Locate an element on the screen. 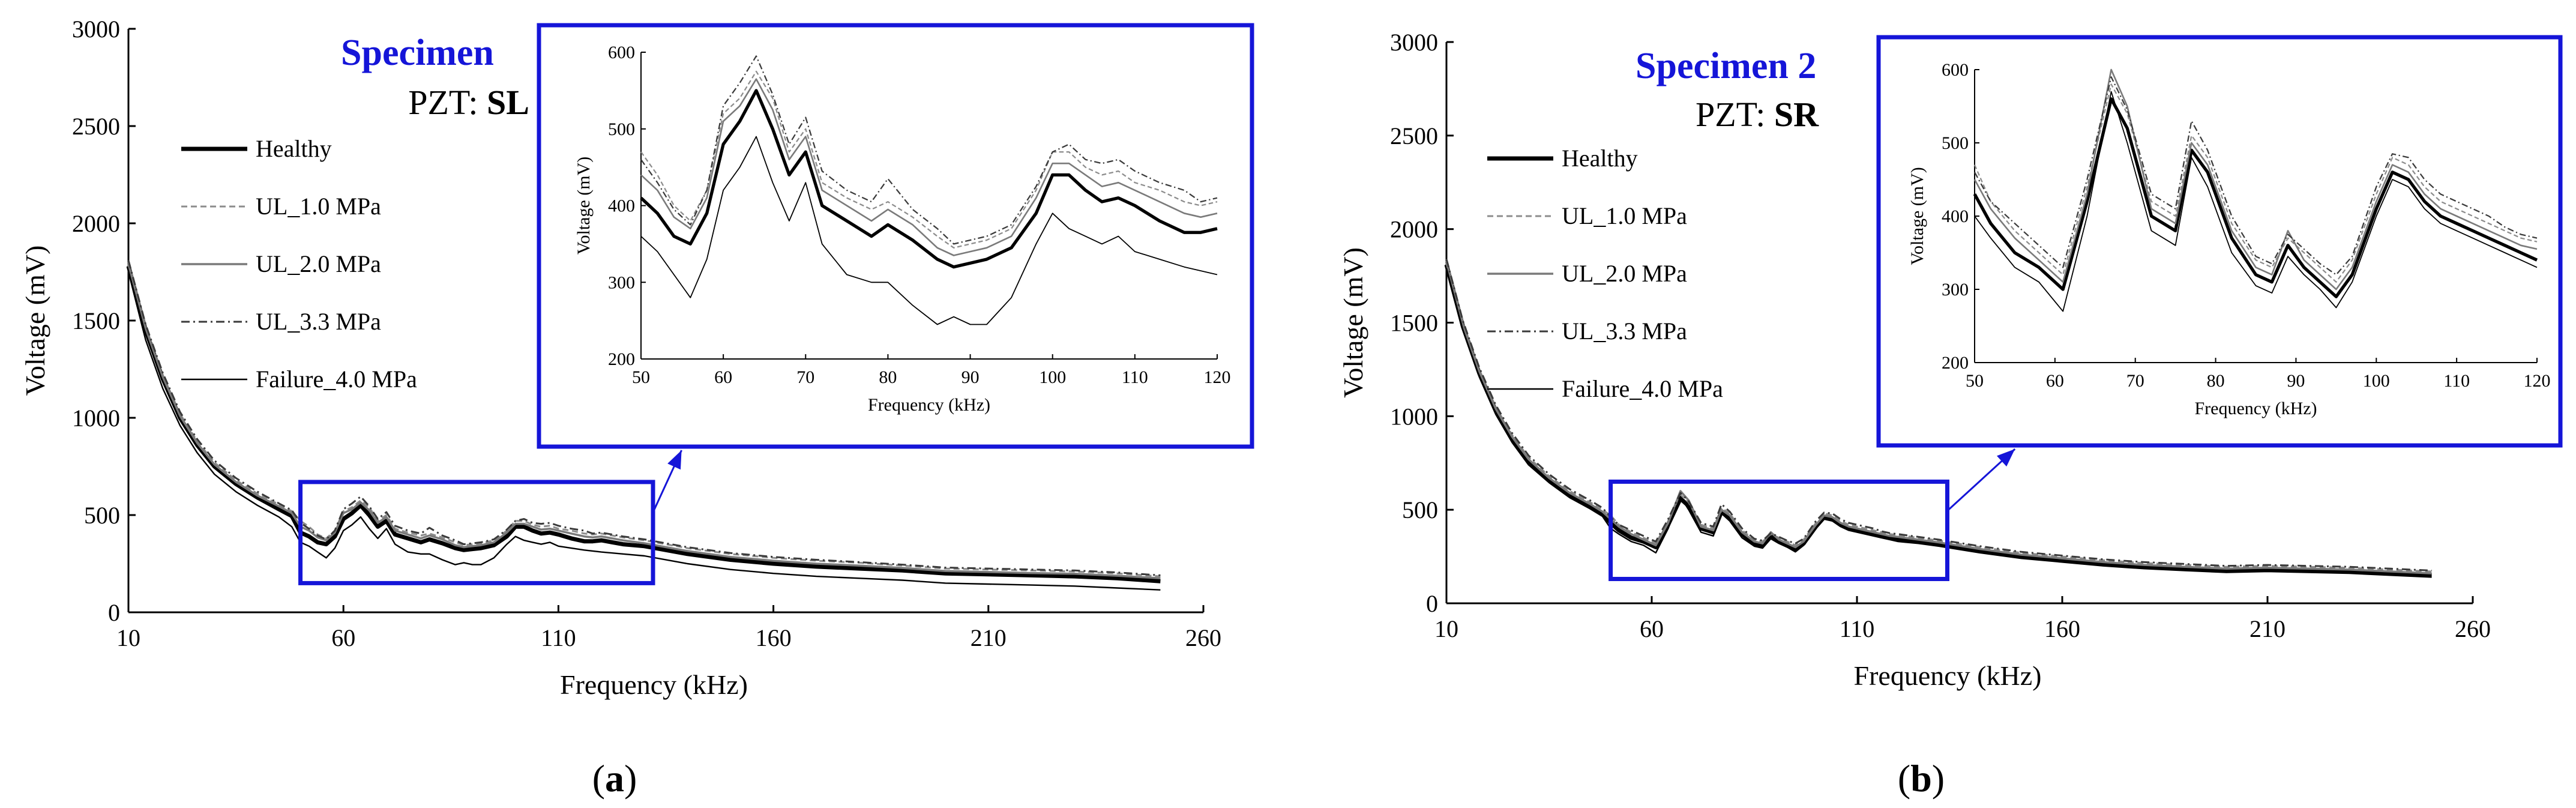 This screenshot has width=2576, height=808. x-tick-label: 60 is located at coordinates (1652, 628).